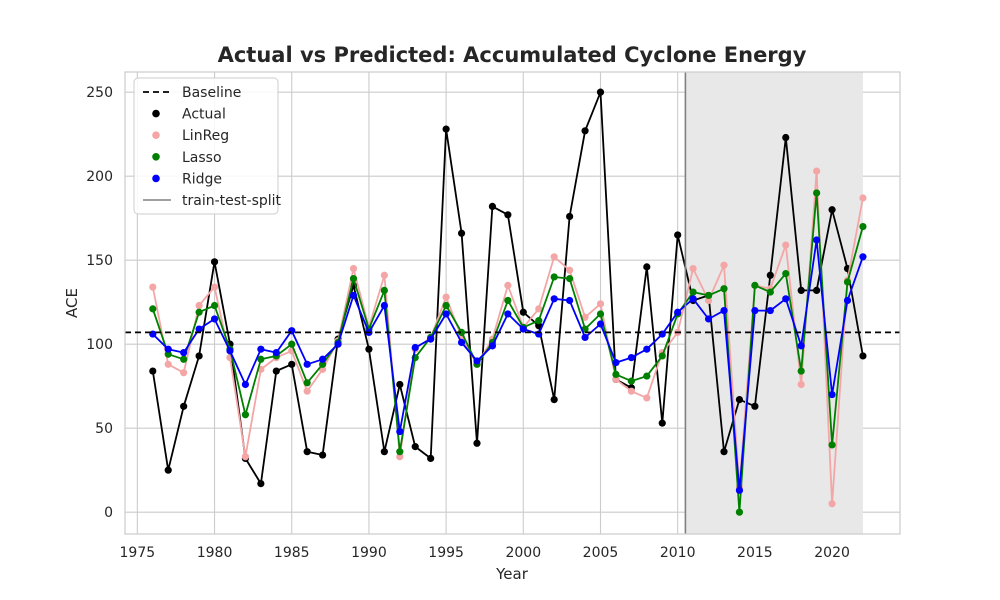  I want to click on x-tick-label: 1990, so click(369, 553).